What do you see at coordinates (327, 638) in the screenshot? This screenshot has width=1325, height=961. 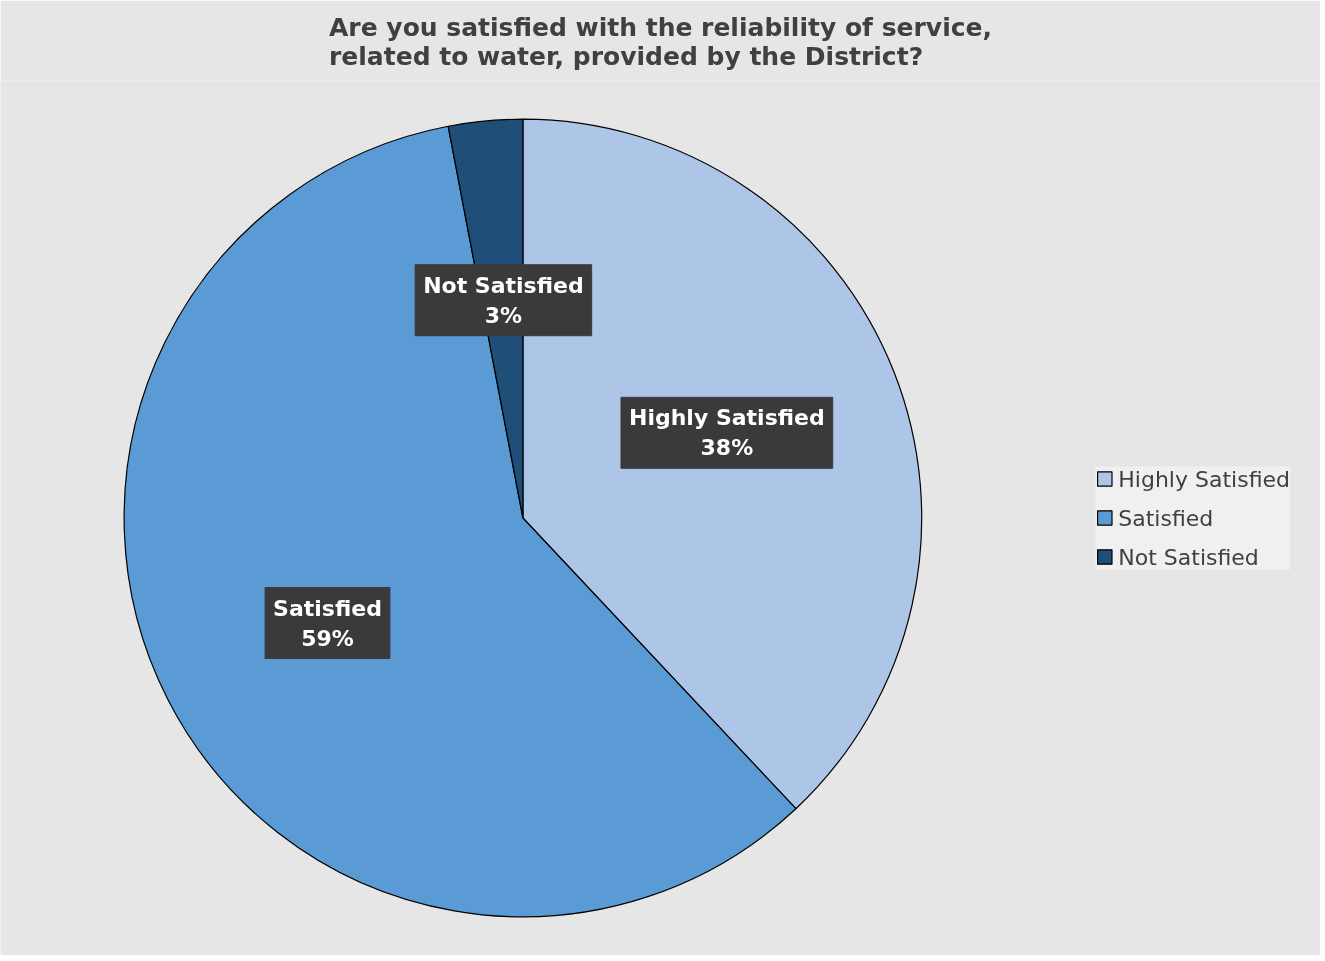 I see `data-label: 59%` at bounding box center [327, 638].